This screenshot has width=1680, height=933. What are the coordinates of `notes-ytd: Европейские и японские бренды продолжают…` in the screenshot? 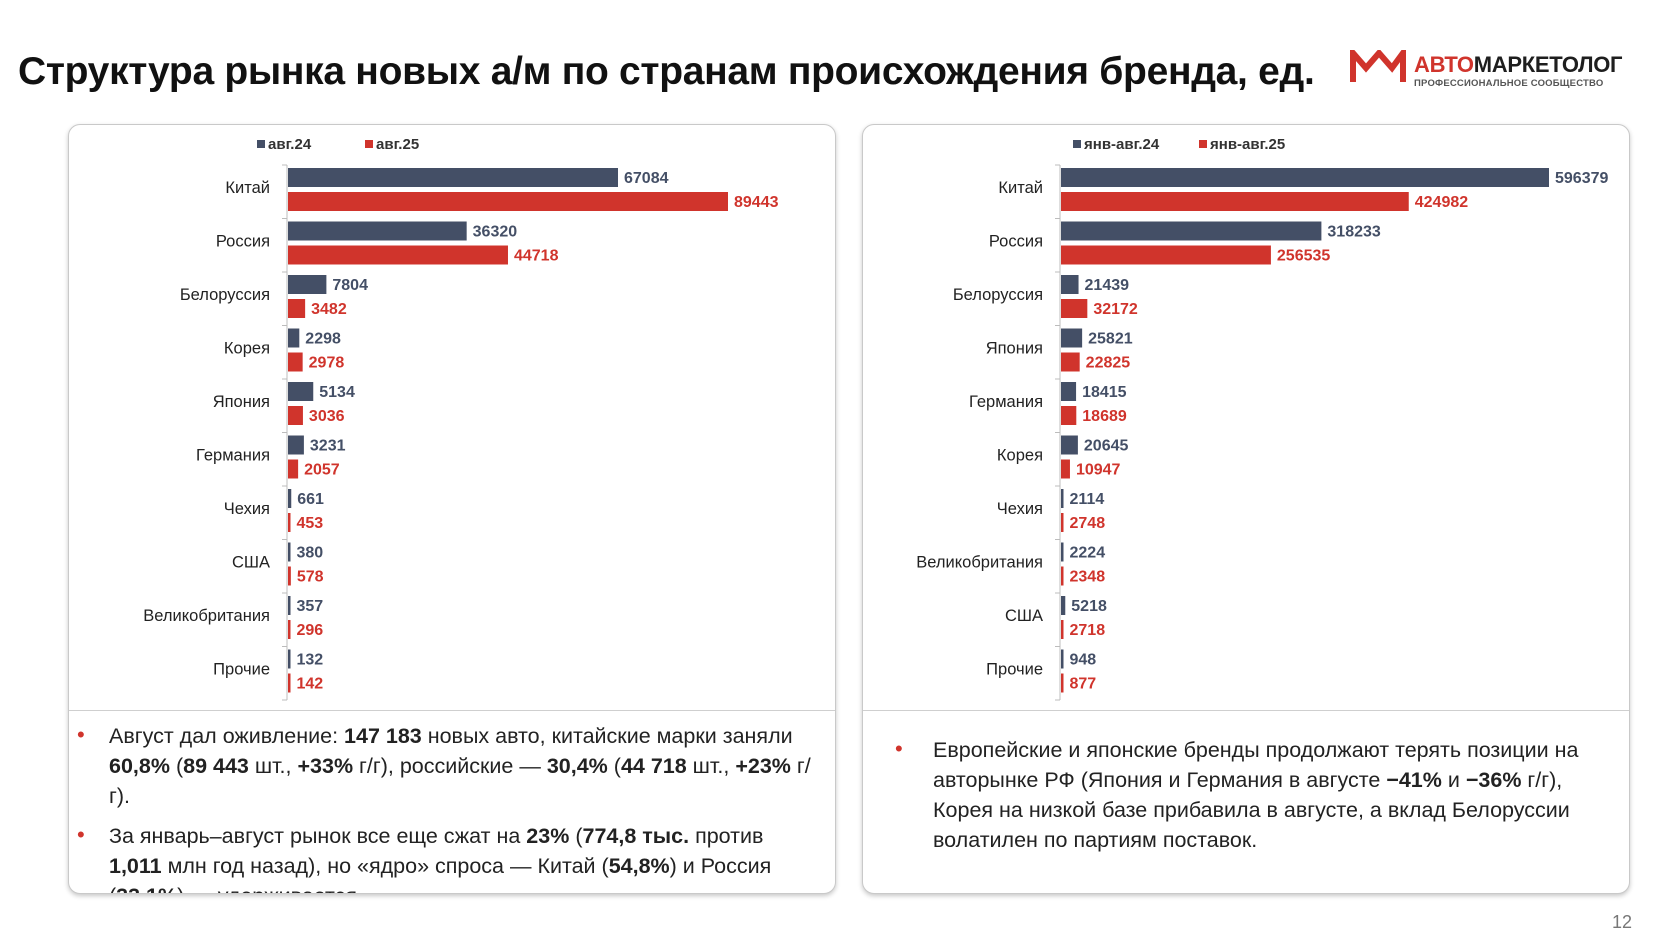 It's located at (1246, 801).